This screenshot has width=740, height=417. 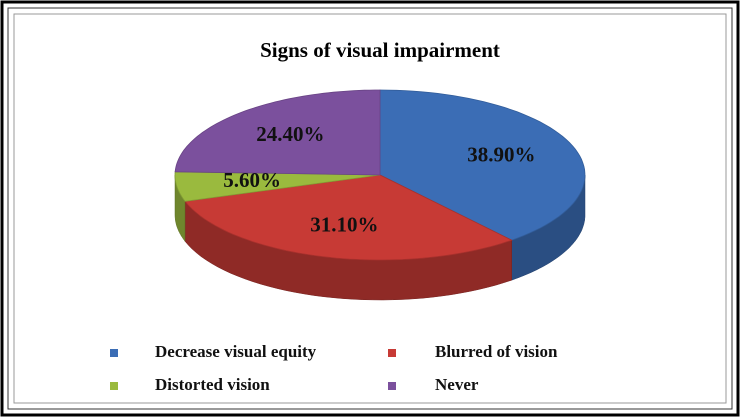 What do you see at coordinates (344, 224) in the screenshot?
I see `data-label: 31.10%` at bounding box center [344, 224].